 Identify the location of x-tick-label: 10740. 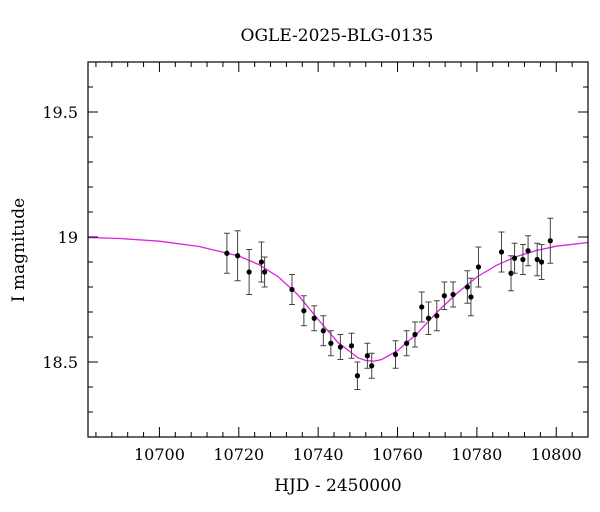
(318, 454).